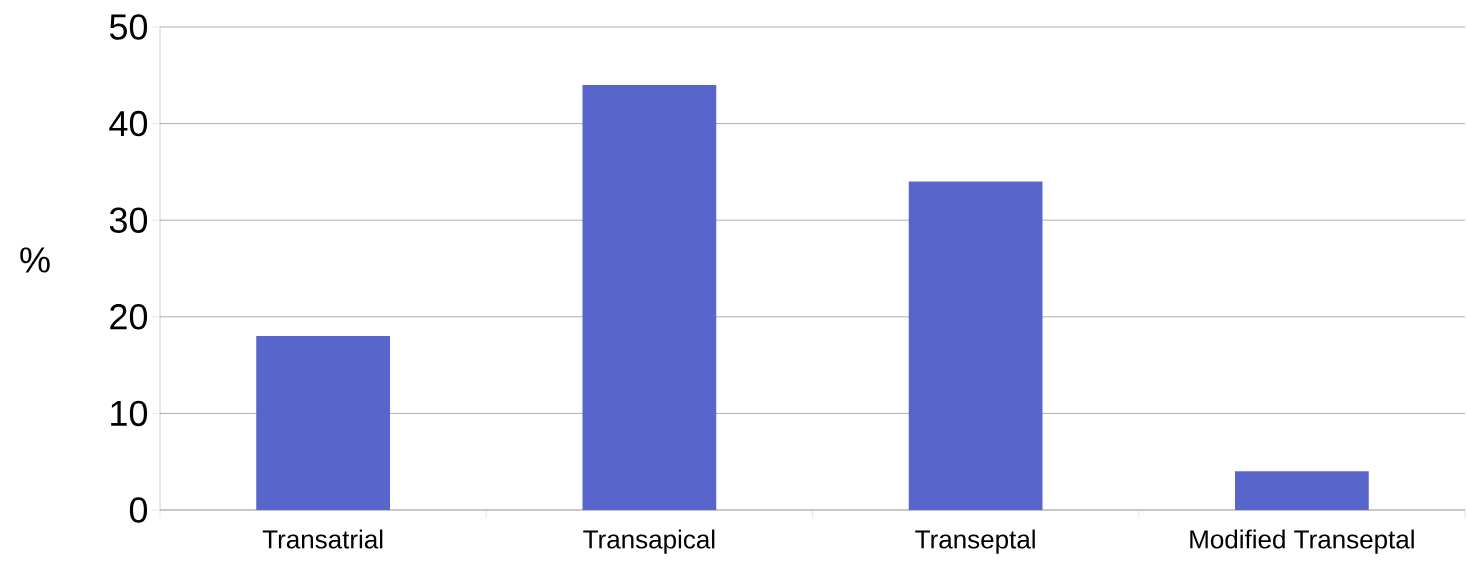  What do you see at coordinates (129, 317) in the screenshot?
I see `y-tick-label: 20` at bounding box center [129, 317].